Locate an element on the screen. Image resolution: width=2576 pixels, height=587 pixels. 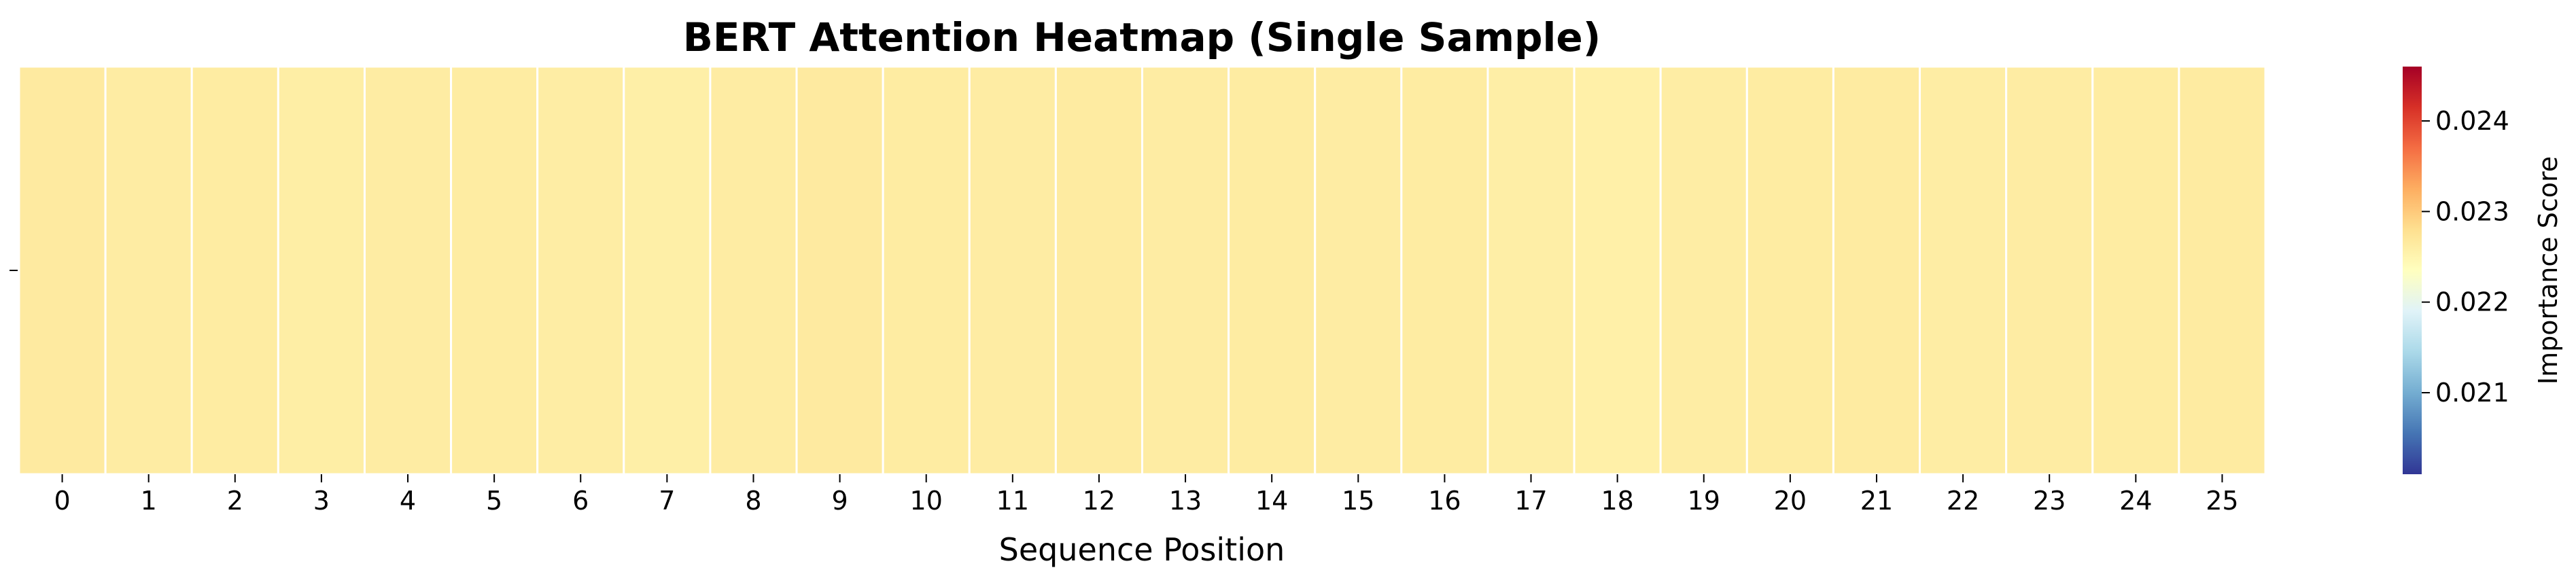
x-tick-label: 4 is located at coordinates (408, 501).